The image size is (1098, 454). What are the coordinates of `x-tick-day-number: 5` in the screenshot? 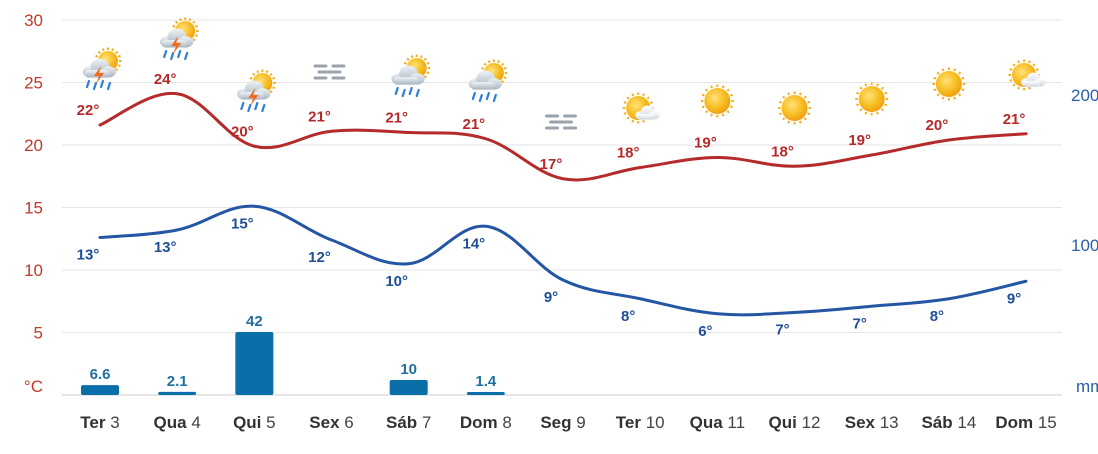 It's located at (270, 422).